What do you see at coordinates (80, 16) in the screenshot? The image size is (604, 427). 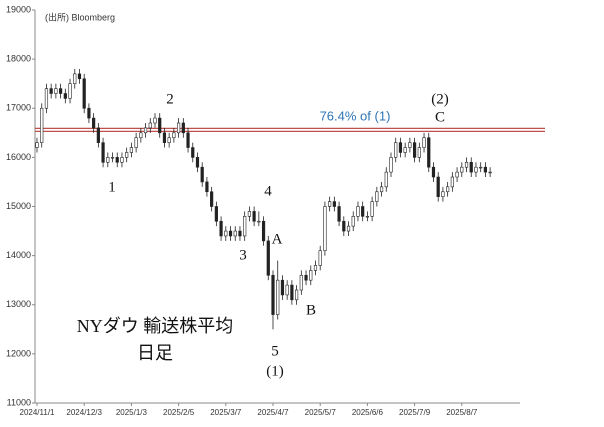 I see `source-note: (出所) Bloomberg` at bounding box center [80, 16].